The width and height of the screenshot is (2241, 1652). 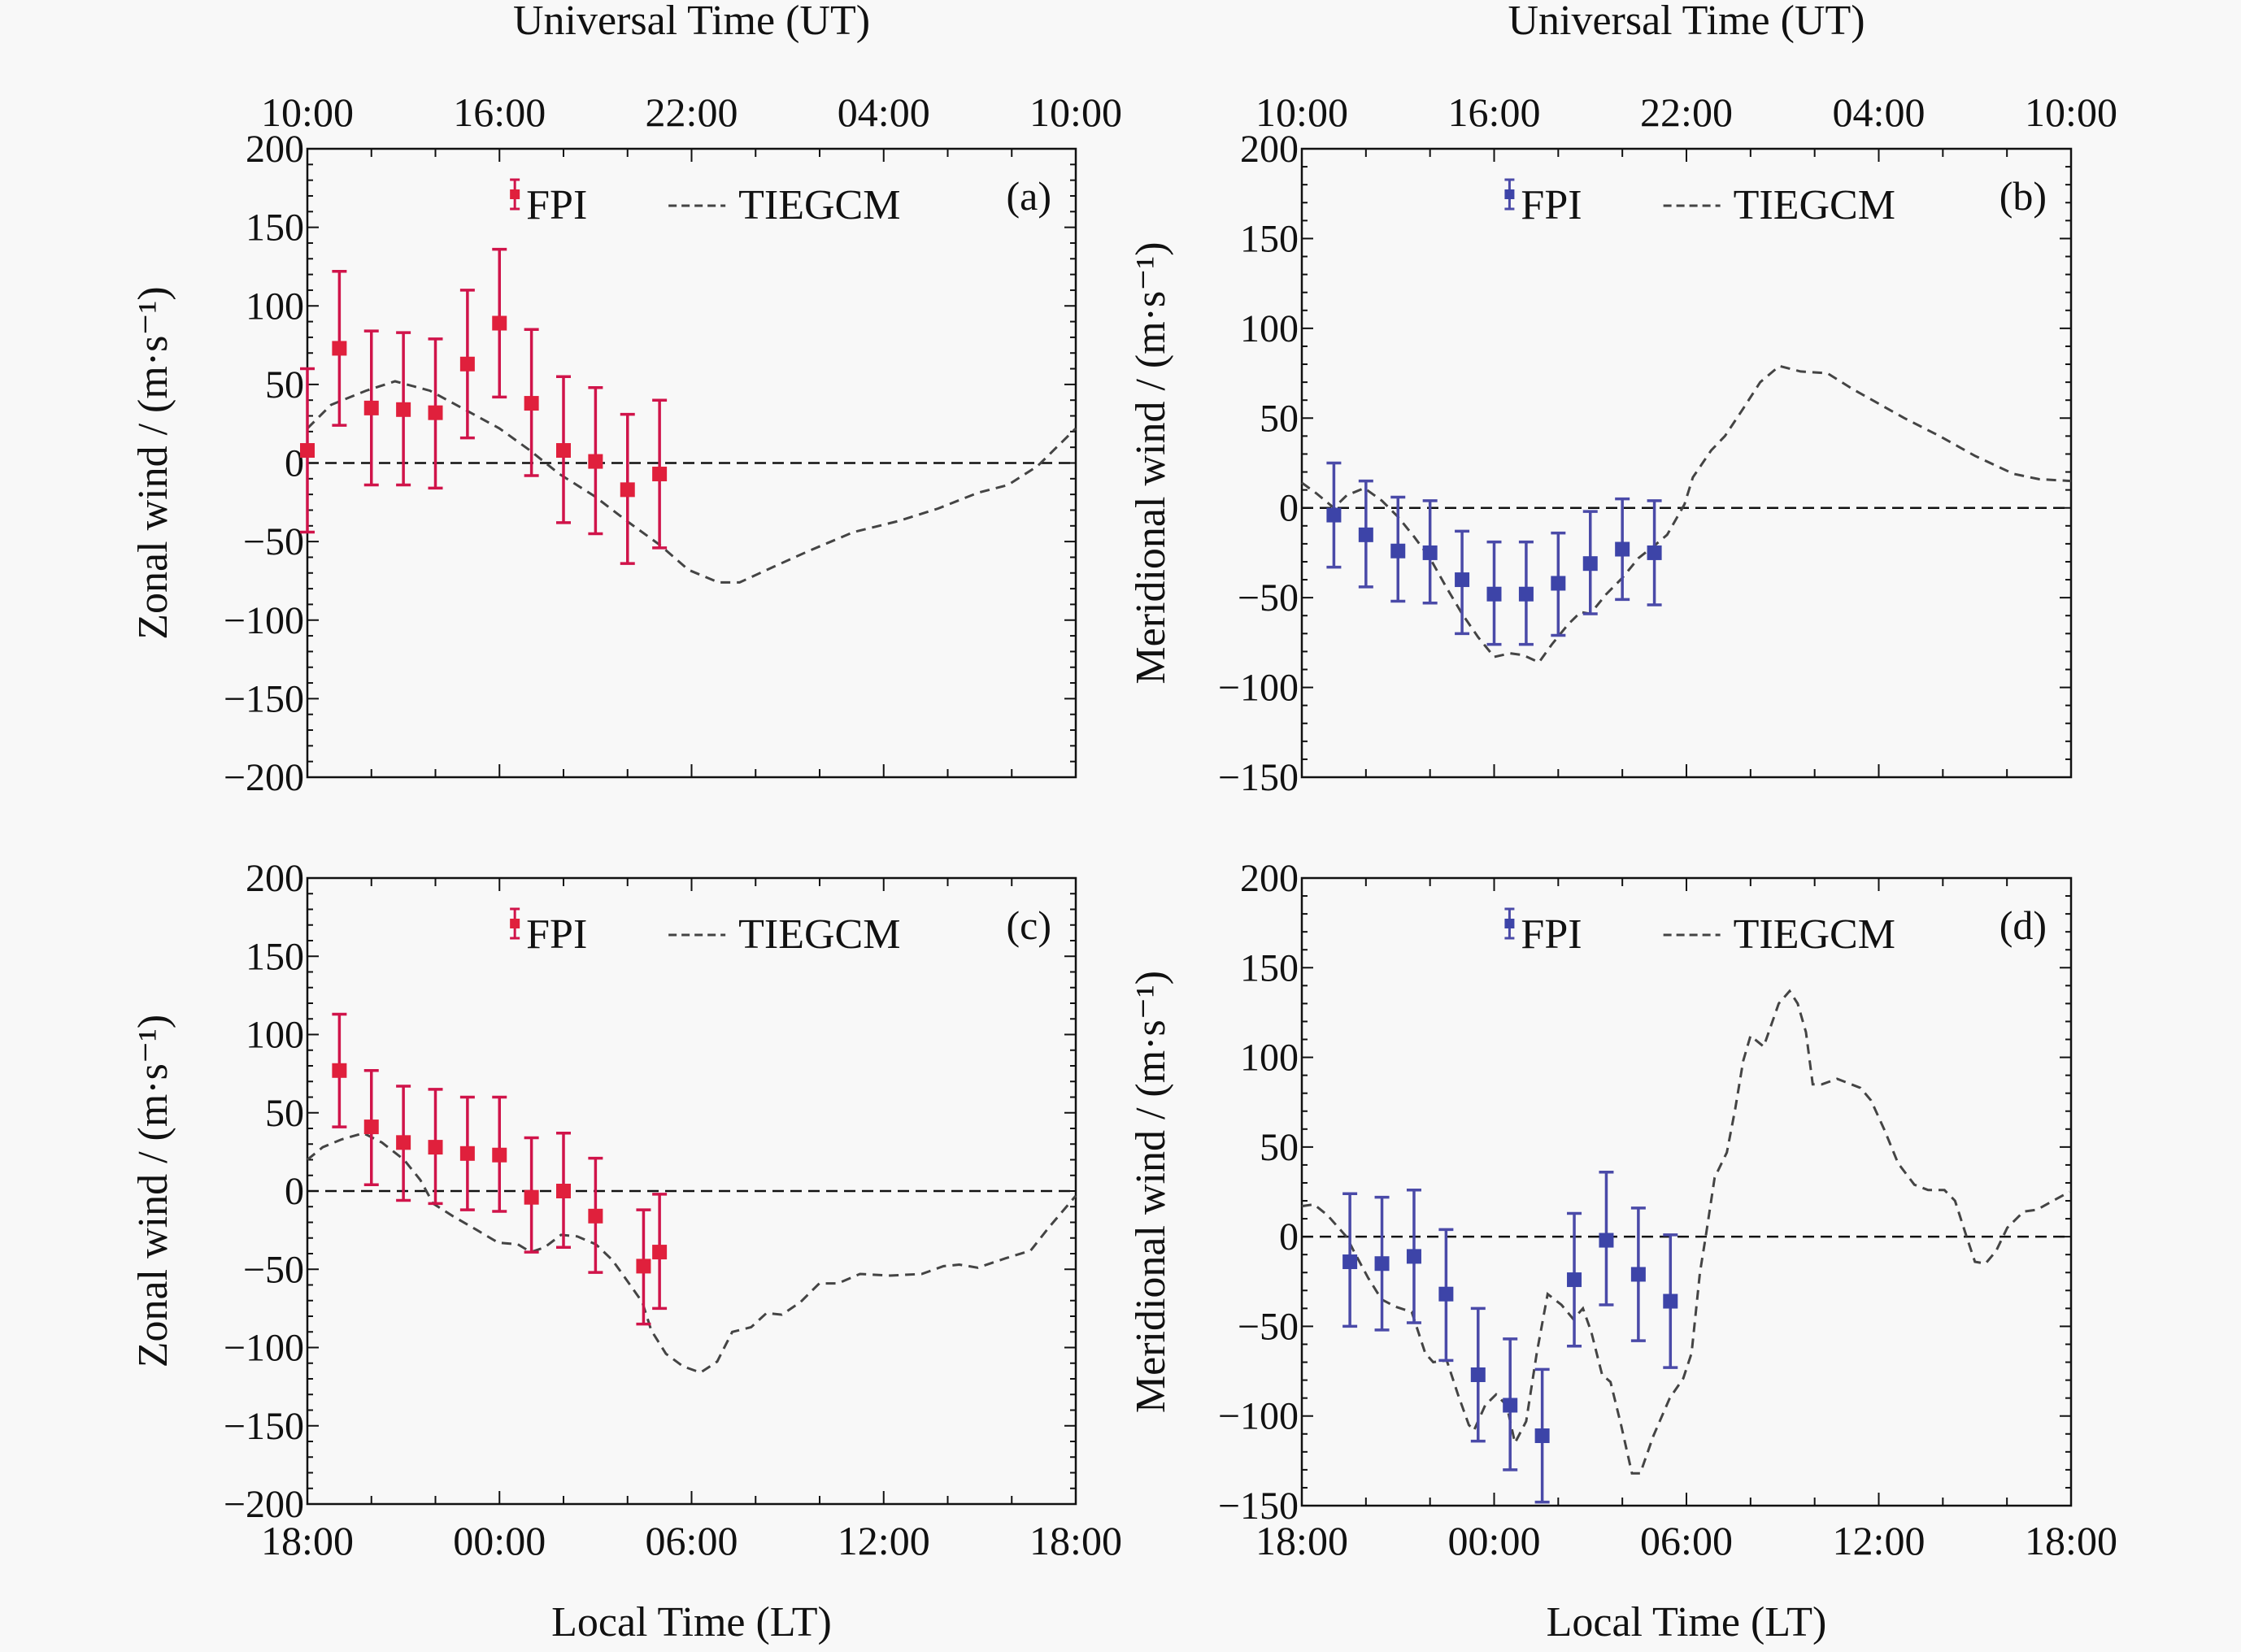 What do you see at coordinates (2023, 925) in the screenshot?
I see `panel-label: (d)` at bounding box center [2023, 925].